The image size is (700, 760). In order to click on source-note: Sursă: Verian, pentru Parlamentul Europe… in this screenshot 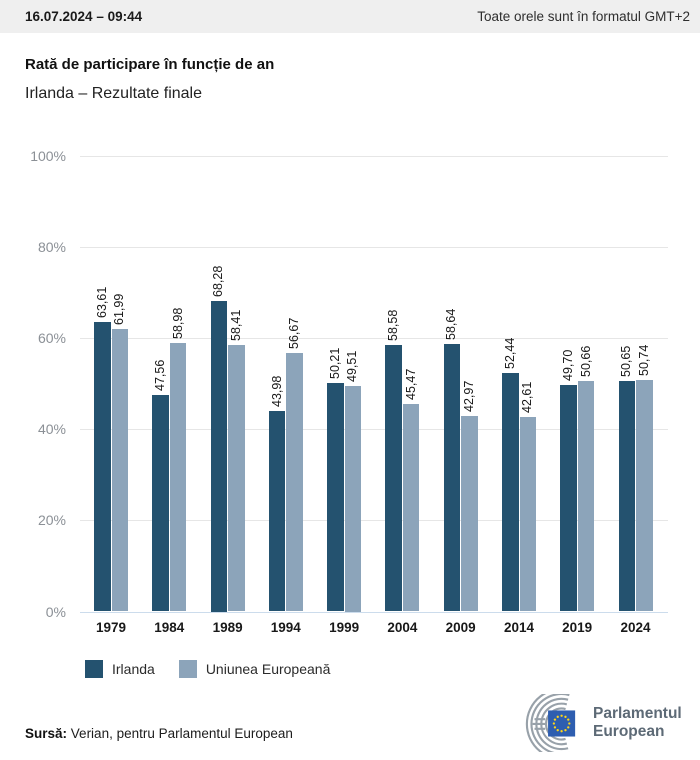, I will do `click(159, 733)`.